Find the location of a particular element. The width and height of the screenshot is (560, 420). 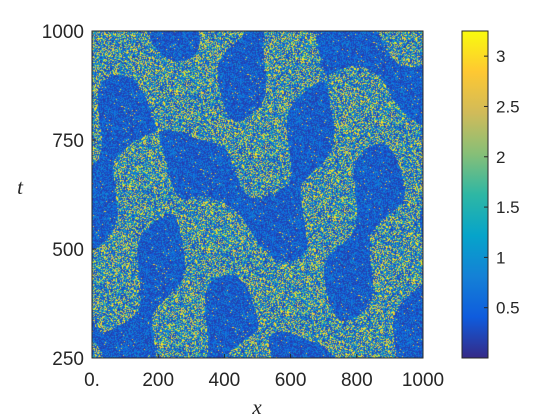

y-axis-title: t is located at coordinates (20, 187).